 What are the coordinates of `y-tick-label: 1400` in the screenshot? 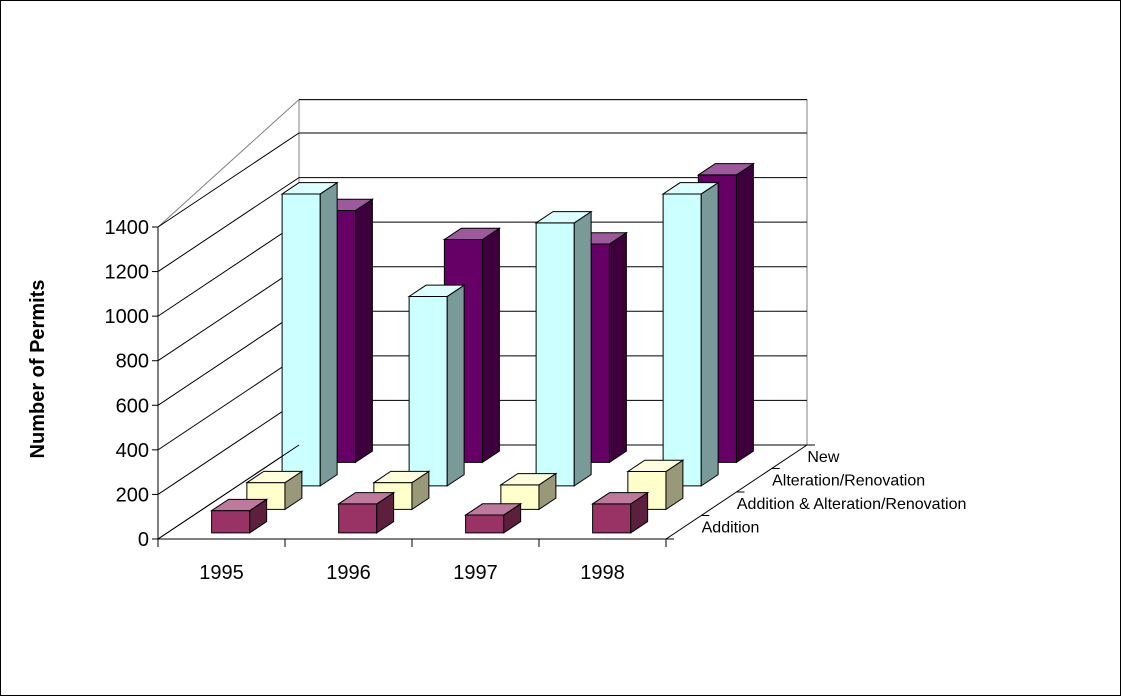 It's located at (127, 228).